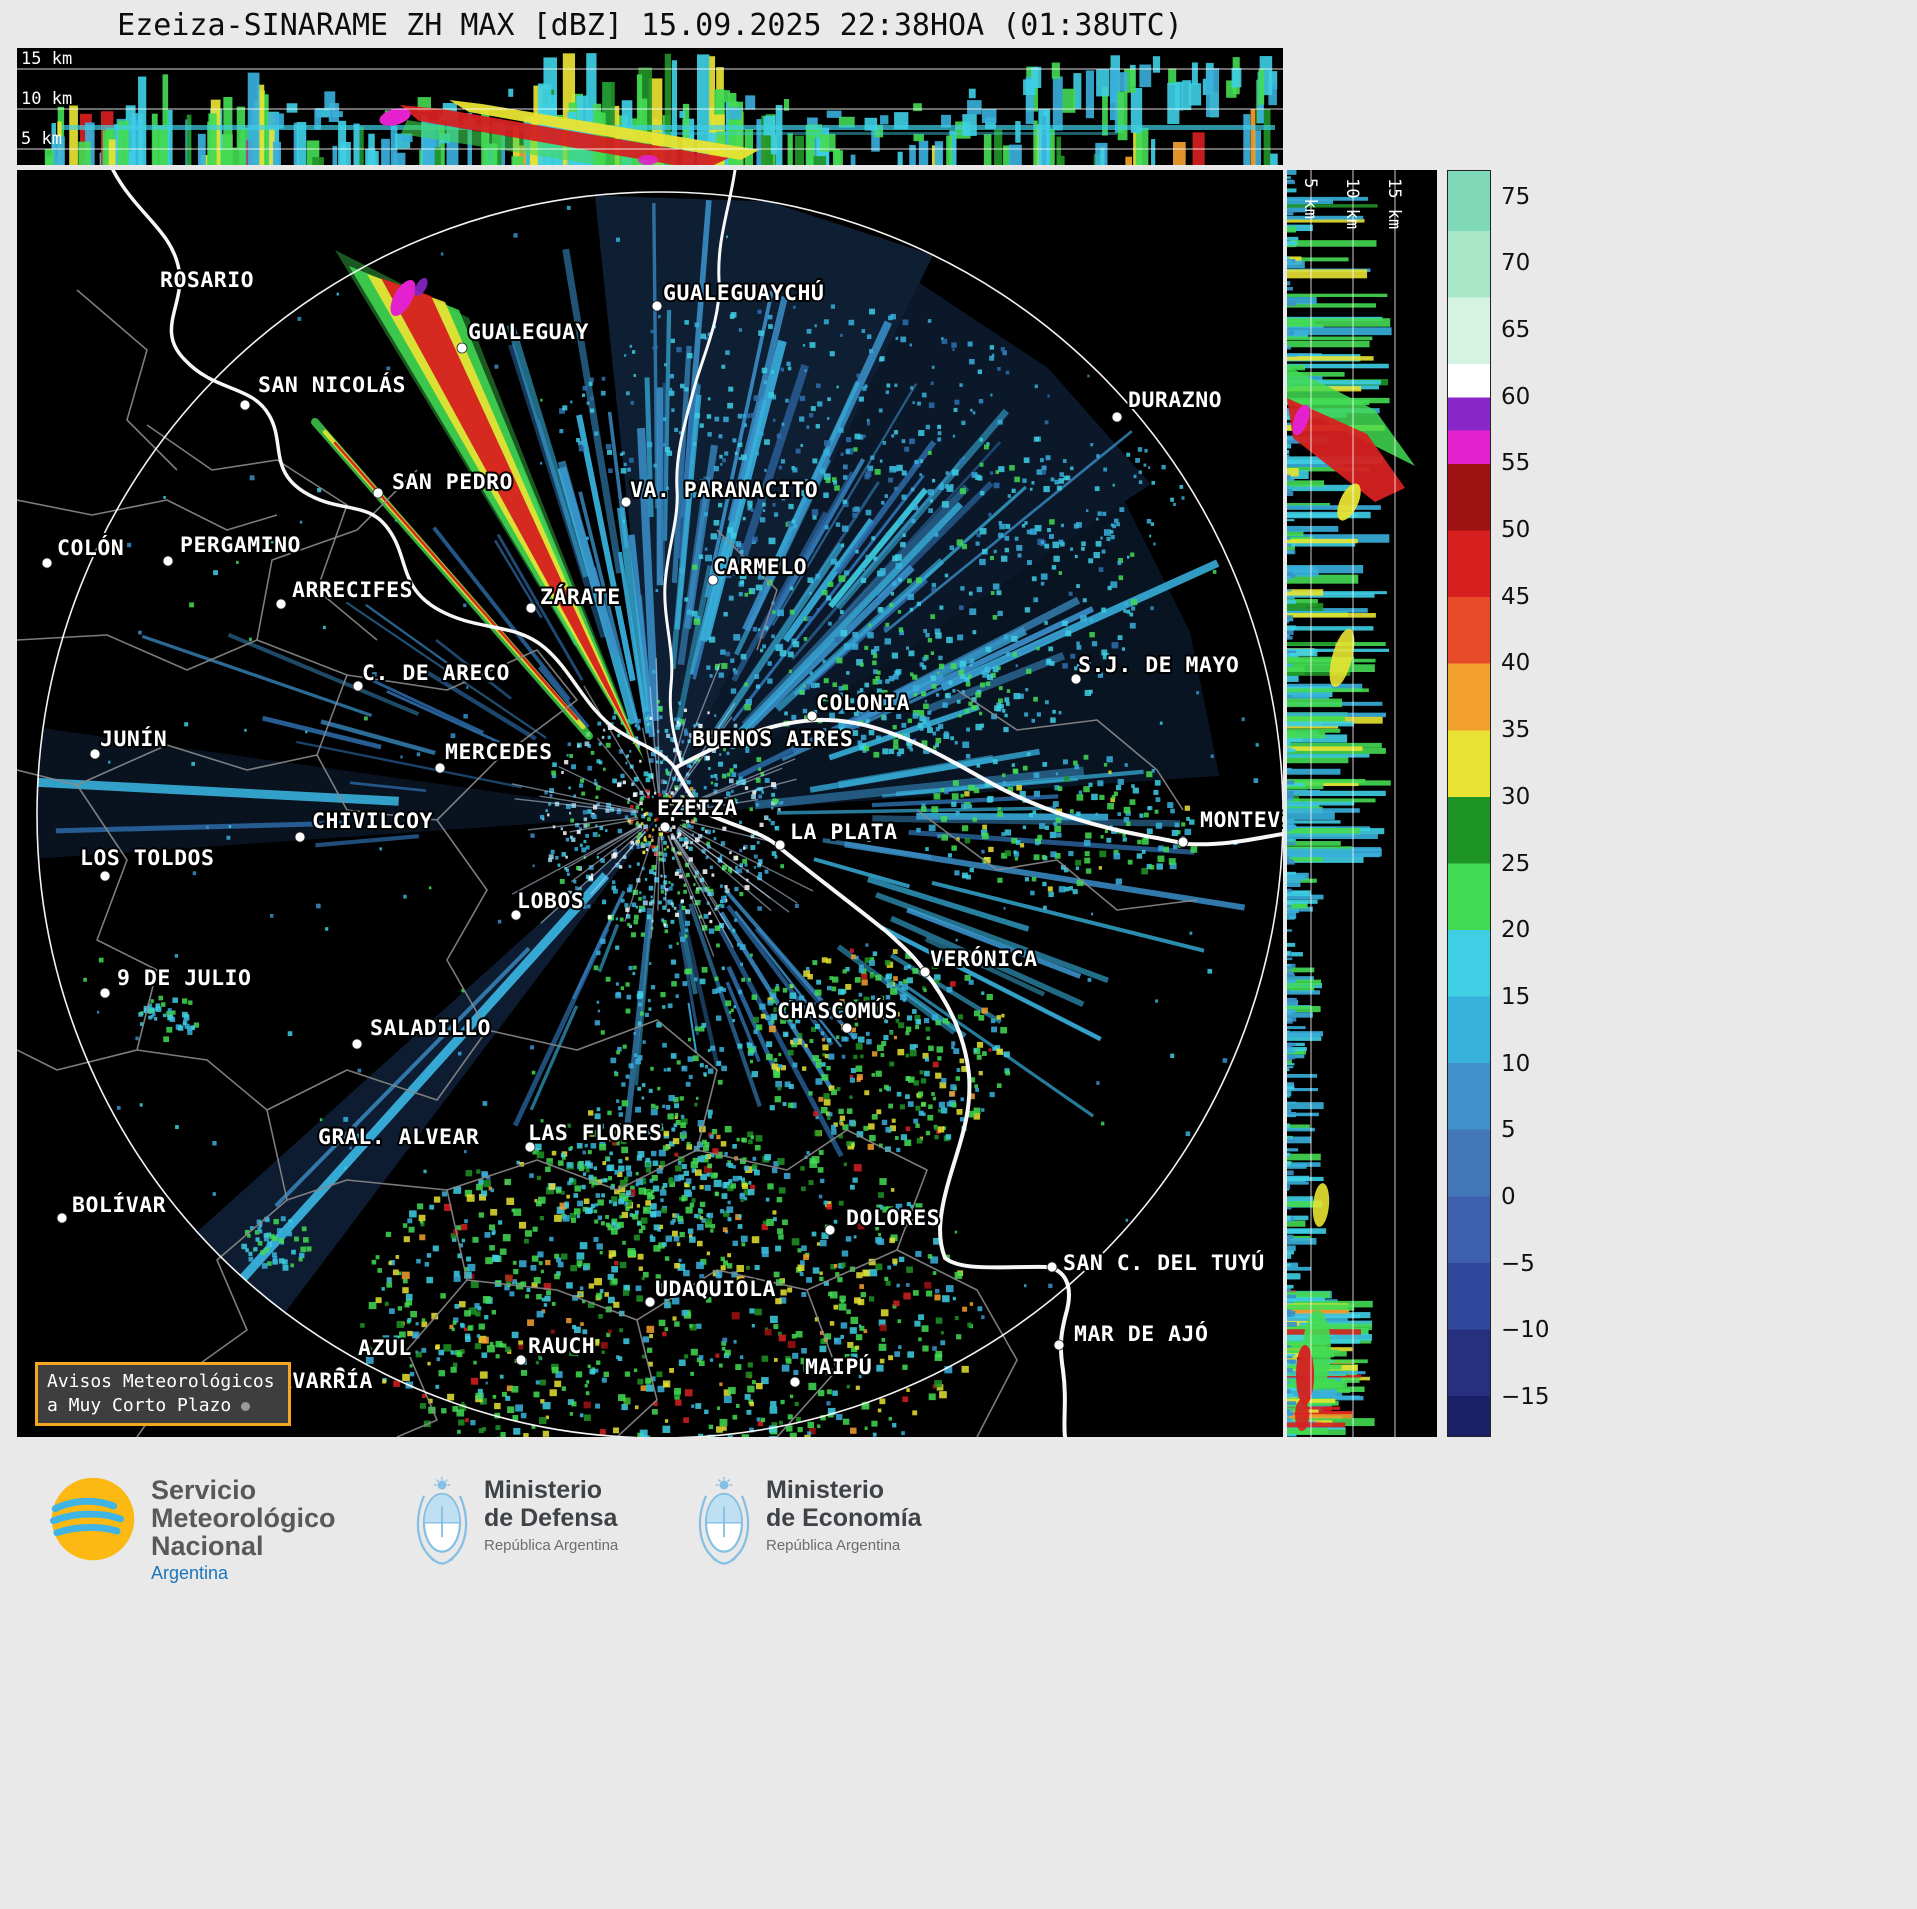 Image resolution: width=1917 pixels, height=1909 pixels. What do you see at coordinates (1516, 796) in the screenshot?
I see `colorbar-tick-label: 30` at bounding box center [1516, 796].